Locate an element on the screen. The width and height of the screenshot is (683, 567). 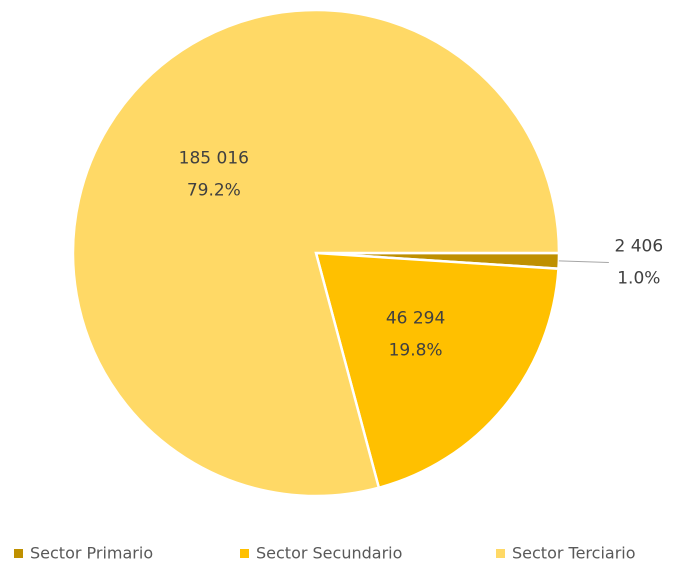
data-label: 19.8% is located at coordinates (416, 351).